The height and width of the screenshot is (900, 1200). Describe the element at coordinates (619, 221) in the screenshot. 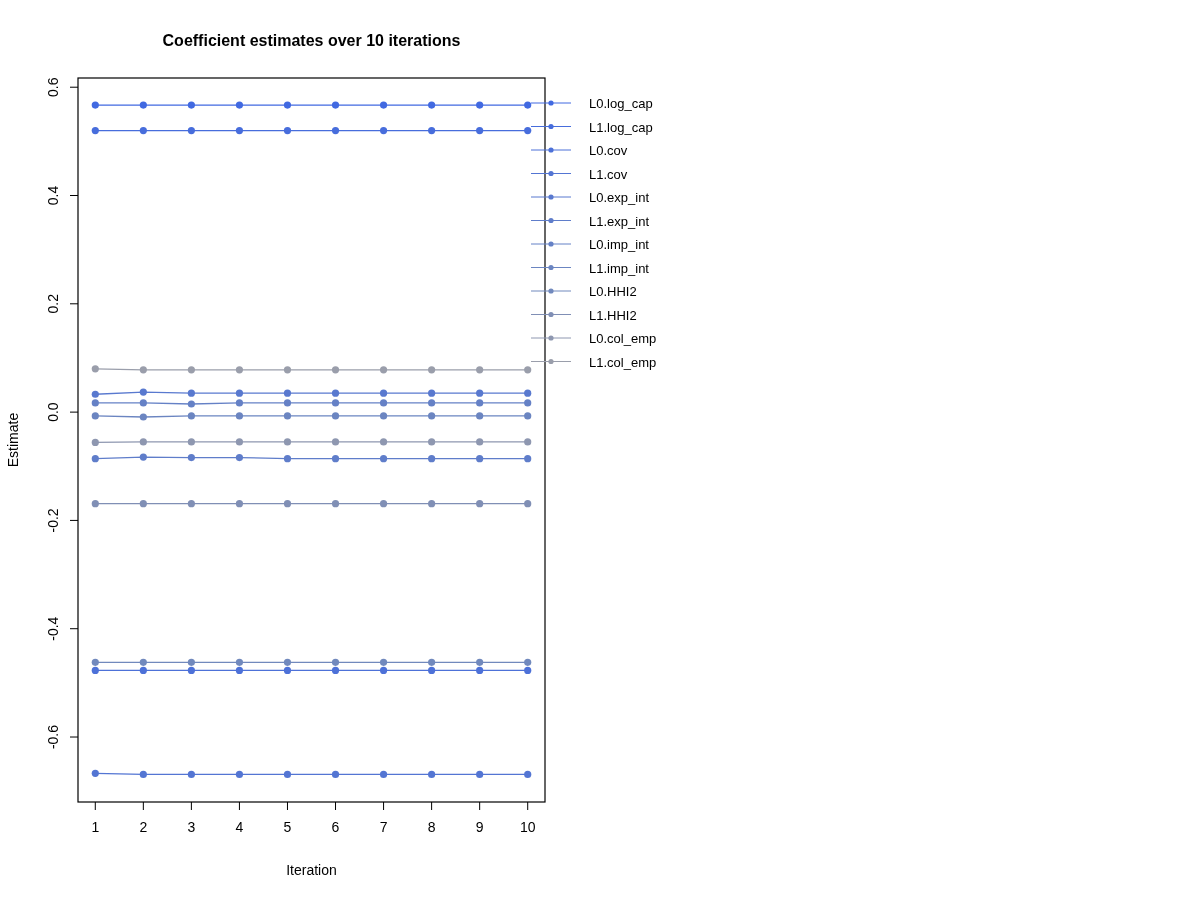

I see `legend-label: L1.exp_int` at that location.